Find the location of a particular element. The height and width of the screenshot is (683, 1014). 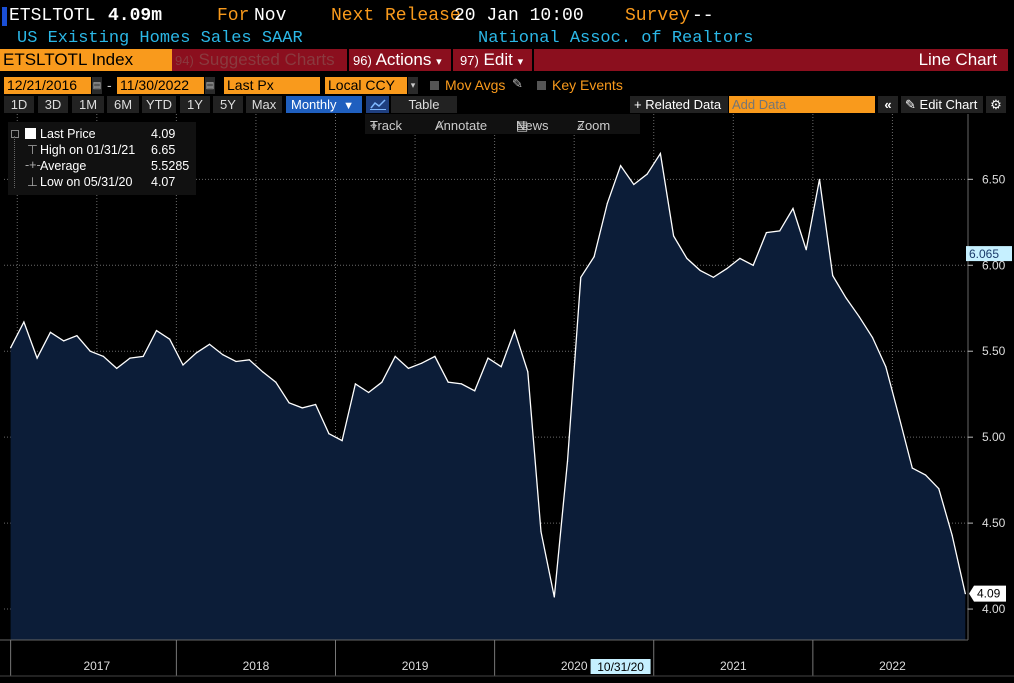

key-events-label: Key Events is located at coordinates (587, 85).